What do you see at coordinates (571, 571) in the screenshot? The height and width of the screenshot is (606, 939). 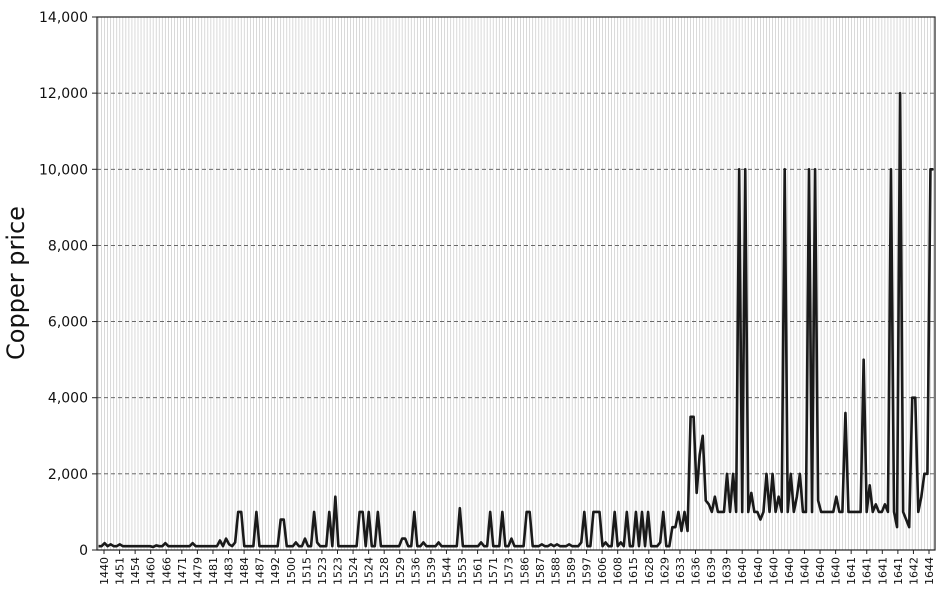 I see `x-tick-label: 1589` at bounding box center [571, 571].